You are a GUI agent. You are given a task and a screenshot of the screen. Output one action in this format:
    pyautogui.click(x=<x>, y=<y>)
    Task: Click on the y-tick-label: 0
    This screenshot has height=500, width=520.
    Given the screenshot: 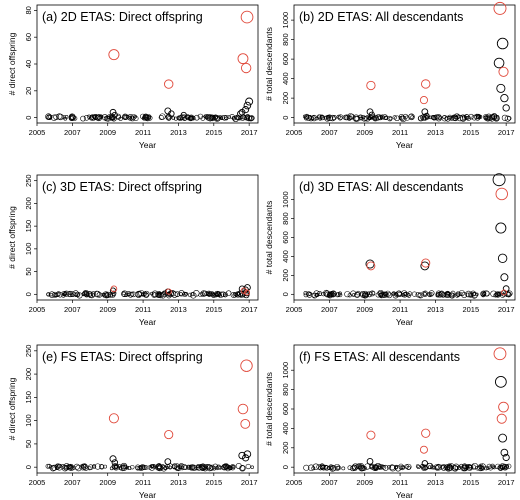 What is the action you would take?
    pyautogui.click(x=285, y=467)
    